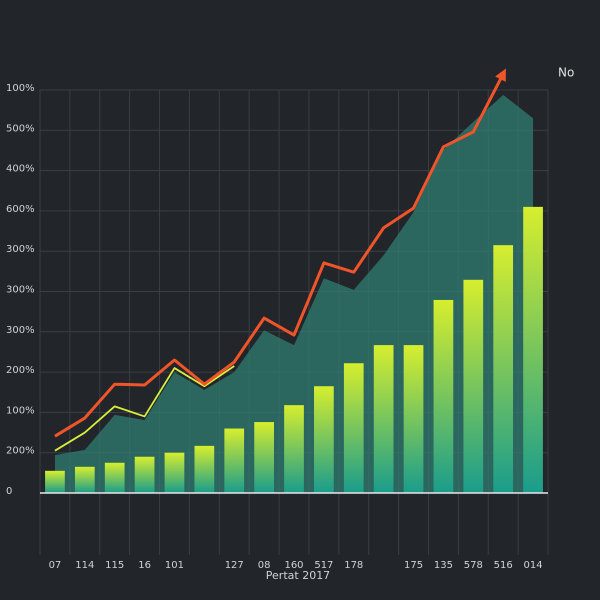 The width and height of the screenshot is (600, 600). I want to click on x-tick-label: 175, so click(413, 565).